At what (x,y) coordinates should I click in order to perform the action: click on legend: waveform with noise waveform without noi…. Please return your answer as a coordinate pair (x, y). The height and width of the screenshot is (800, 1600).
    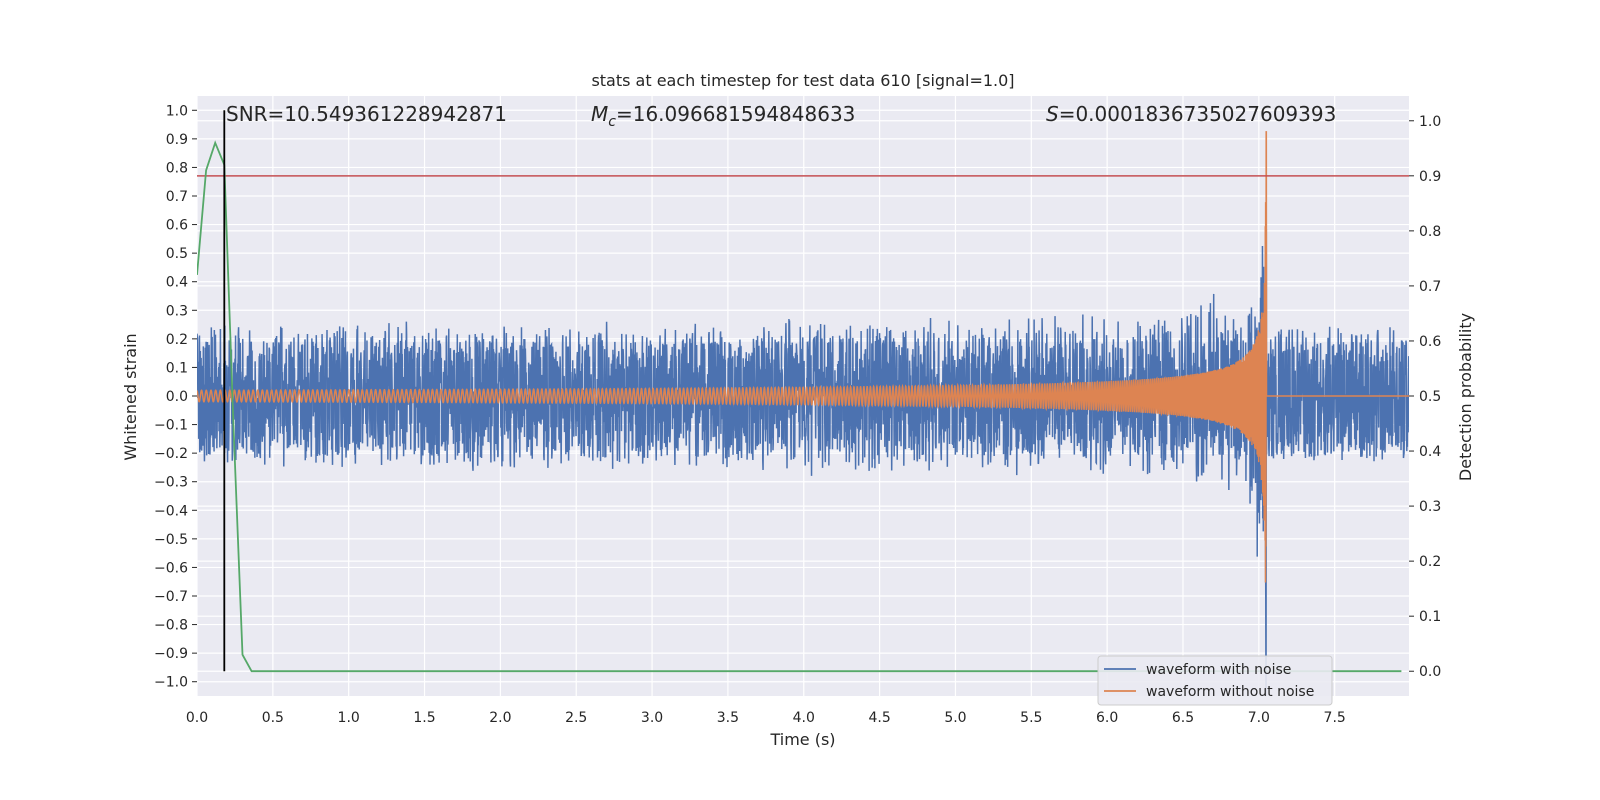
    Looking at the image, I should click on (1215, 680).